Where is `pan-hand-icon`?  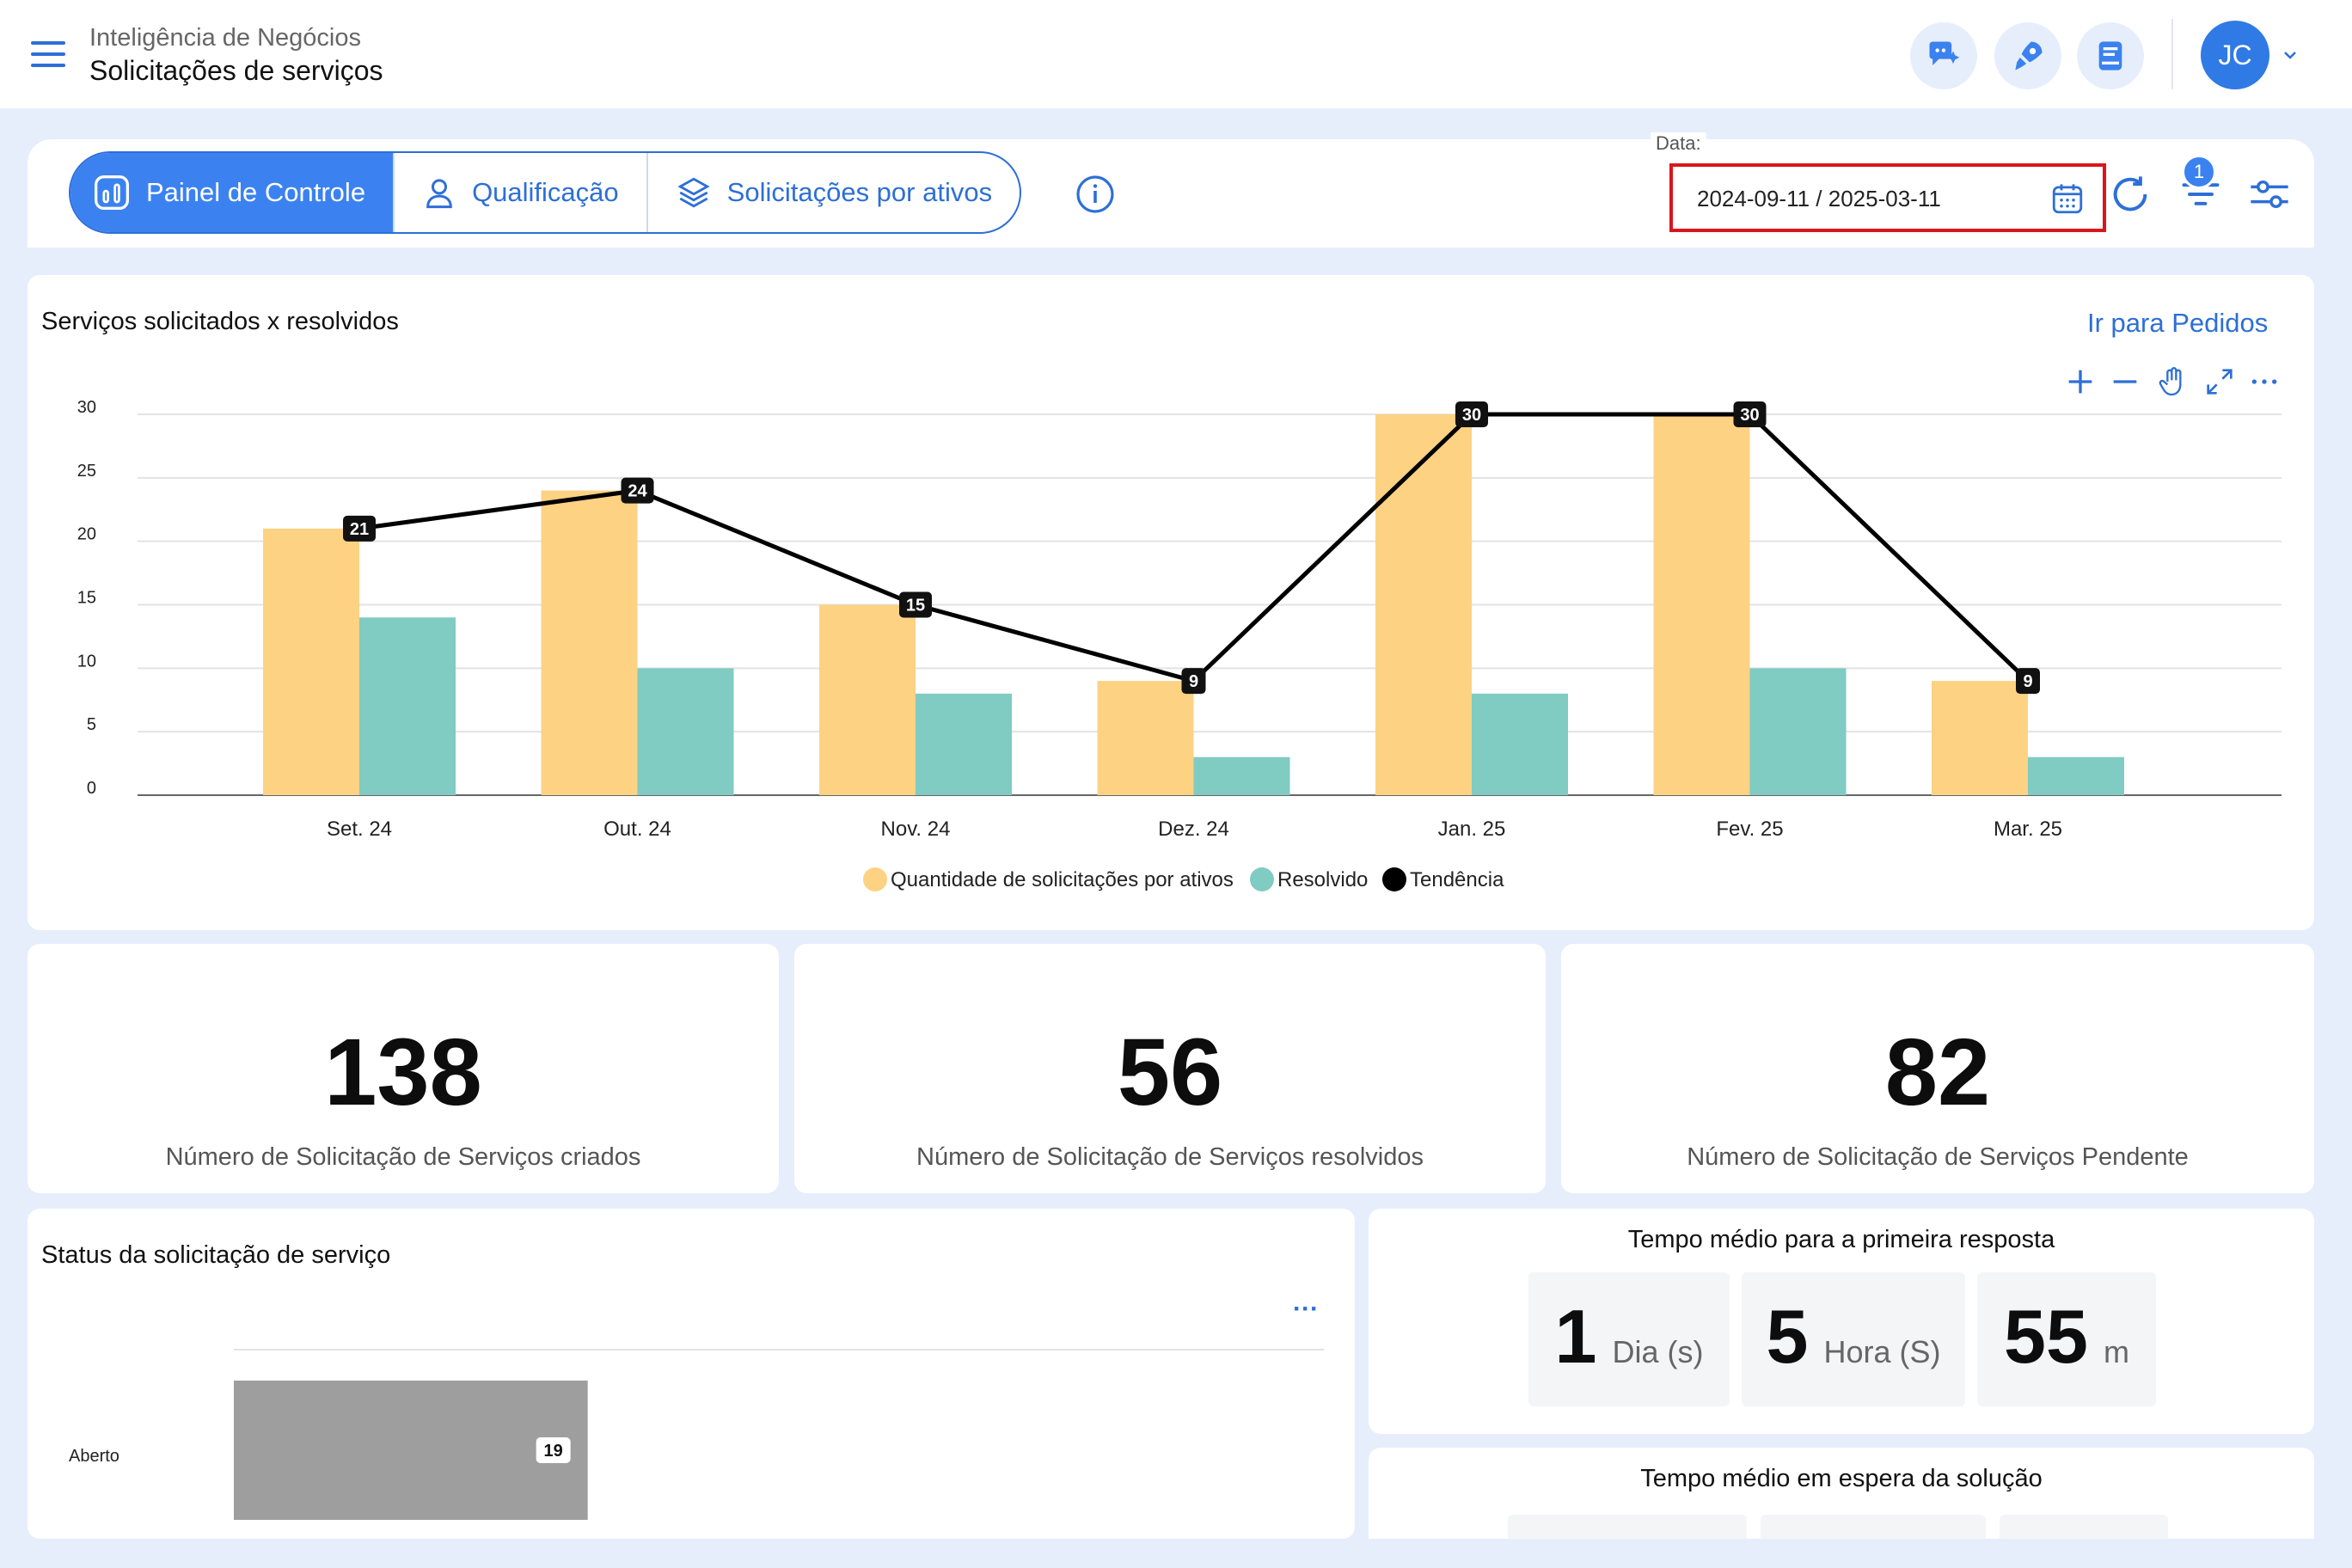 pan-hand-icon is located at coordinates (2173, 381).